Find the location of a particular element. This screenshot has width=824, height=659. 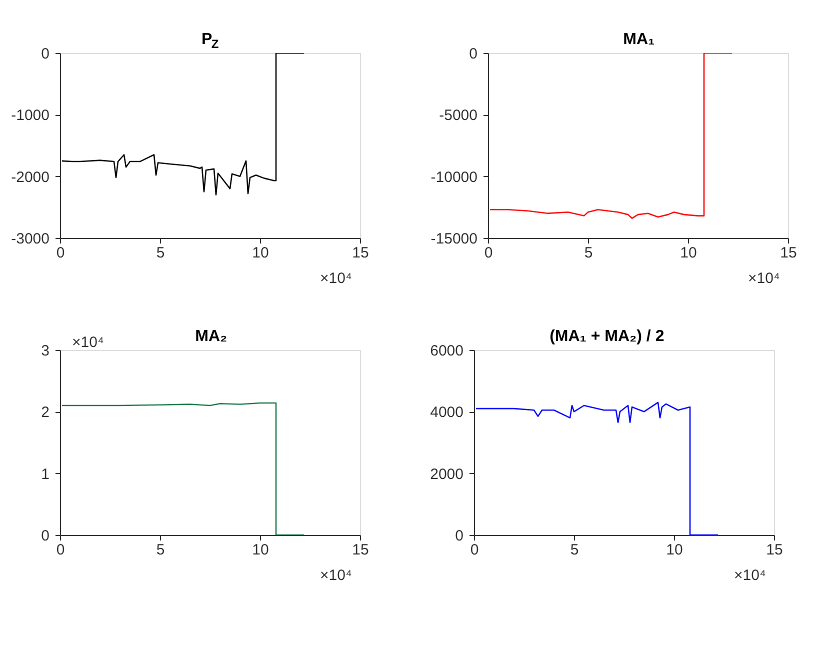

y-tick-label: -2000 is located at coordinates (30, 177).